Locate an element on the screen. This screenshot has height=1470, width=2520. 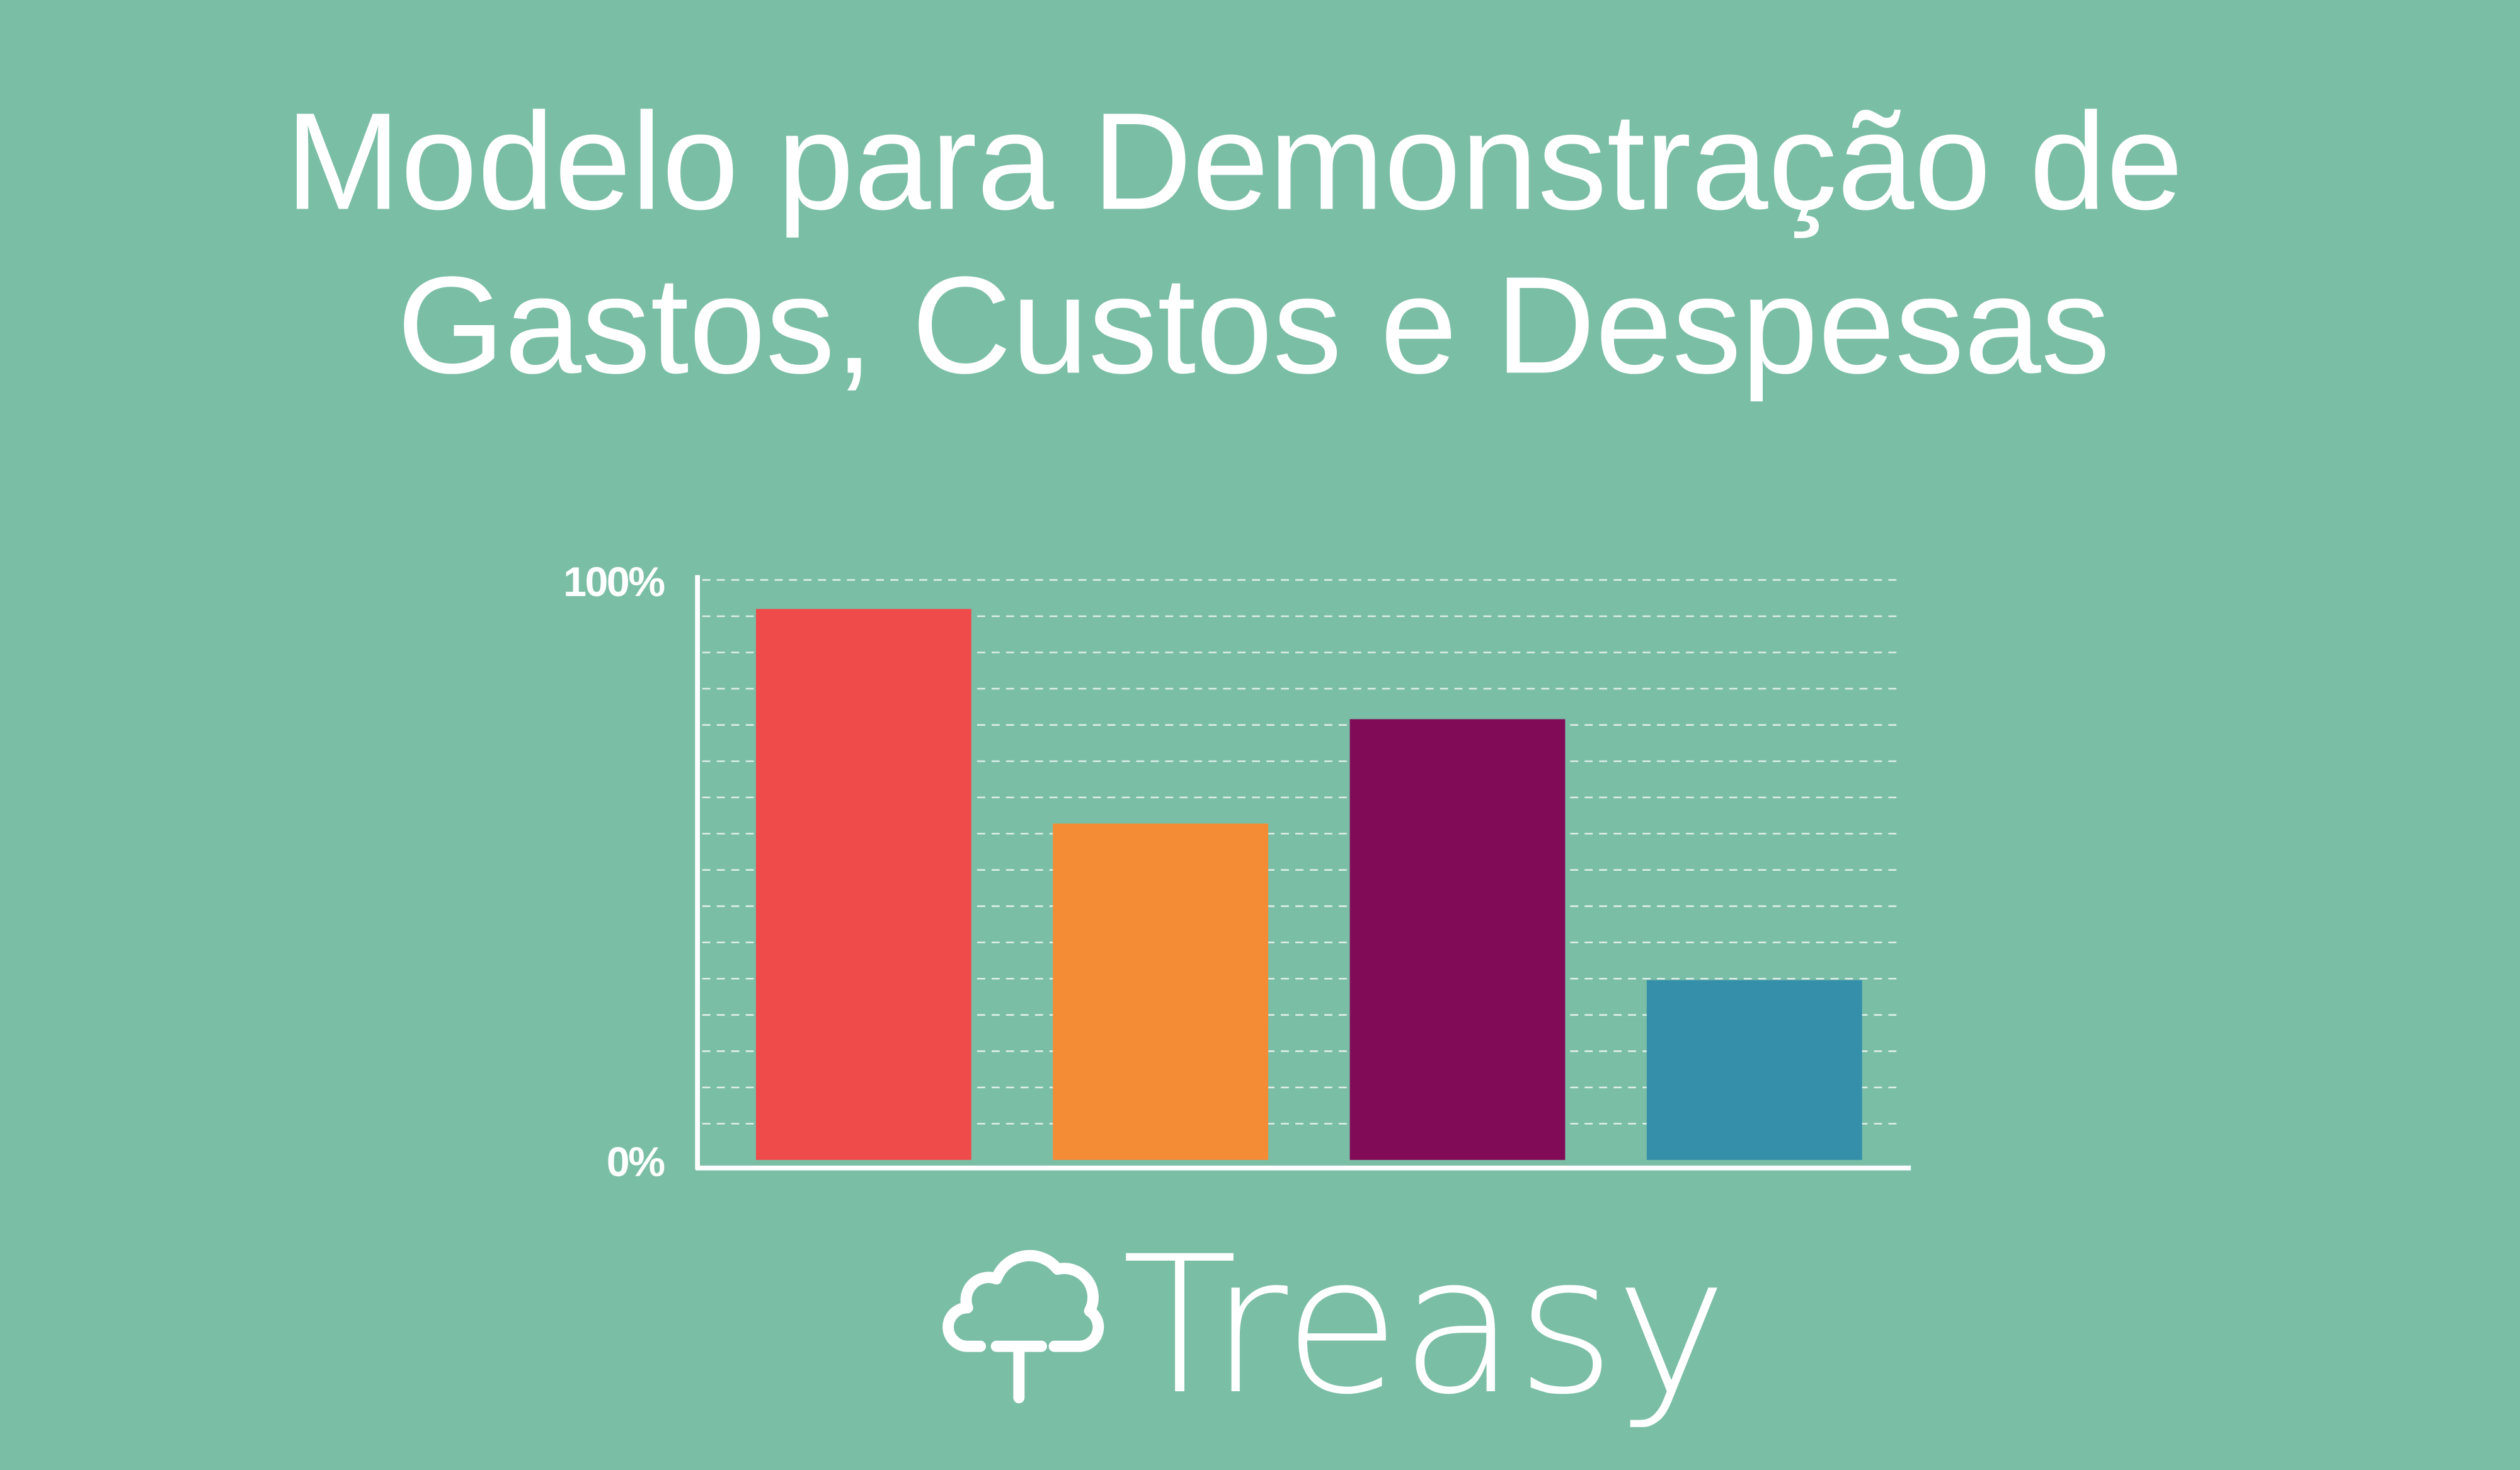
logo: Treasy is located at coordinates (1334, 1325).